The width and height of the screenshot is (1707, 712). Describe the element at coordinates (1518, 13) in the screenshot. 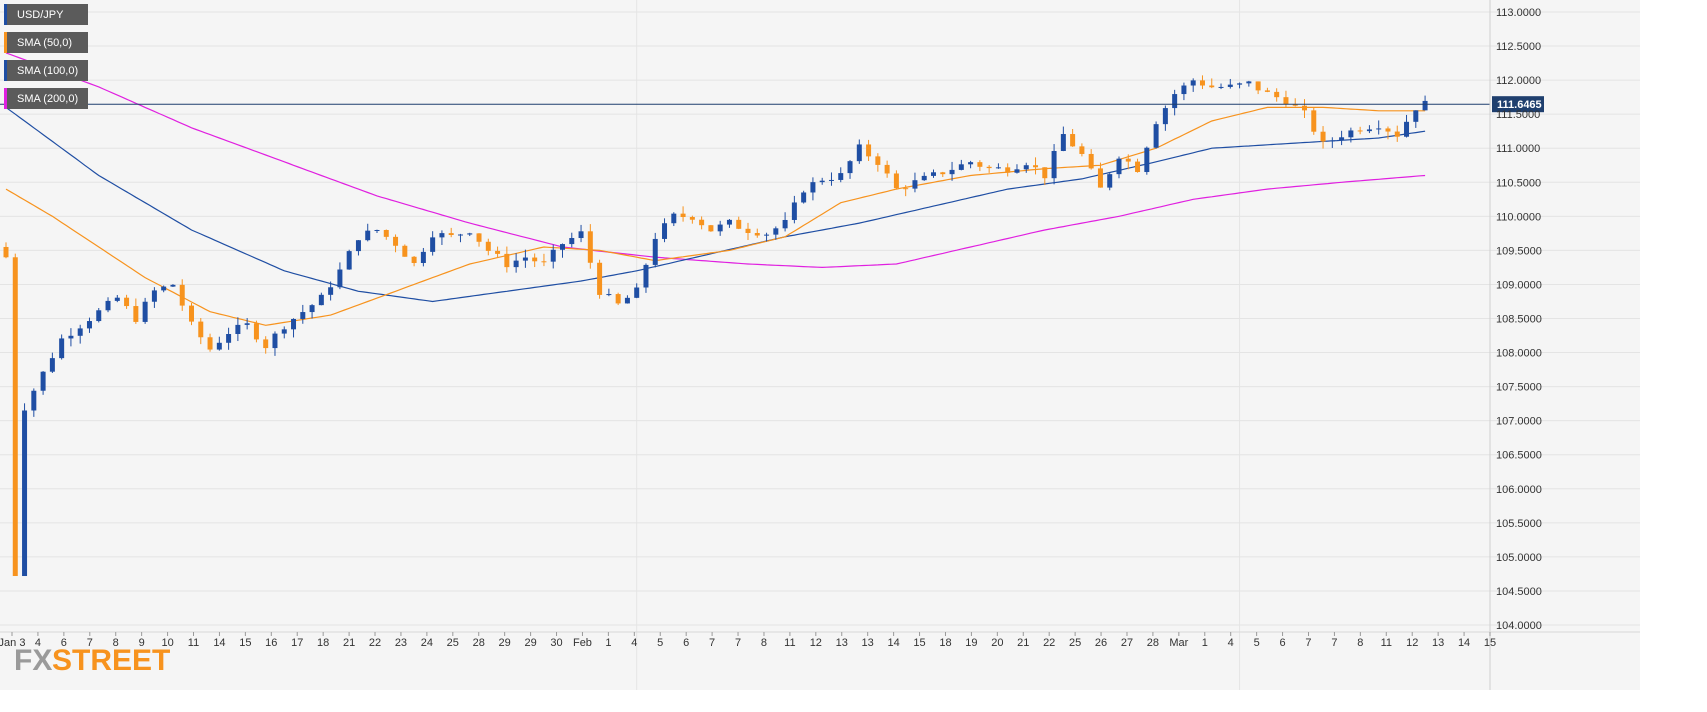

I see `y-tick-label: 113.0000` at that location.